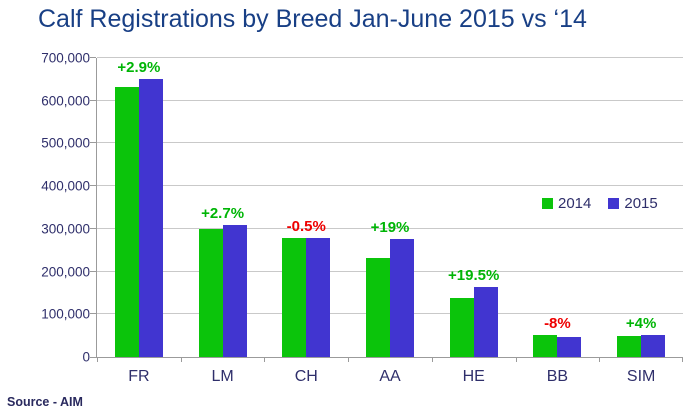  Describe the element at coordinates (65, 314) in the screenshot. I see `y-tick-label: 100,000` at that location.